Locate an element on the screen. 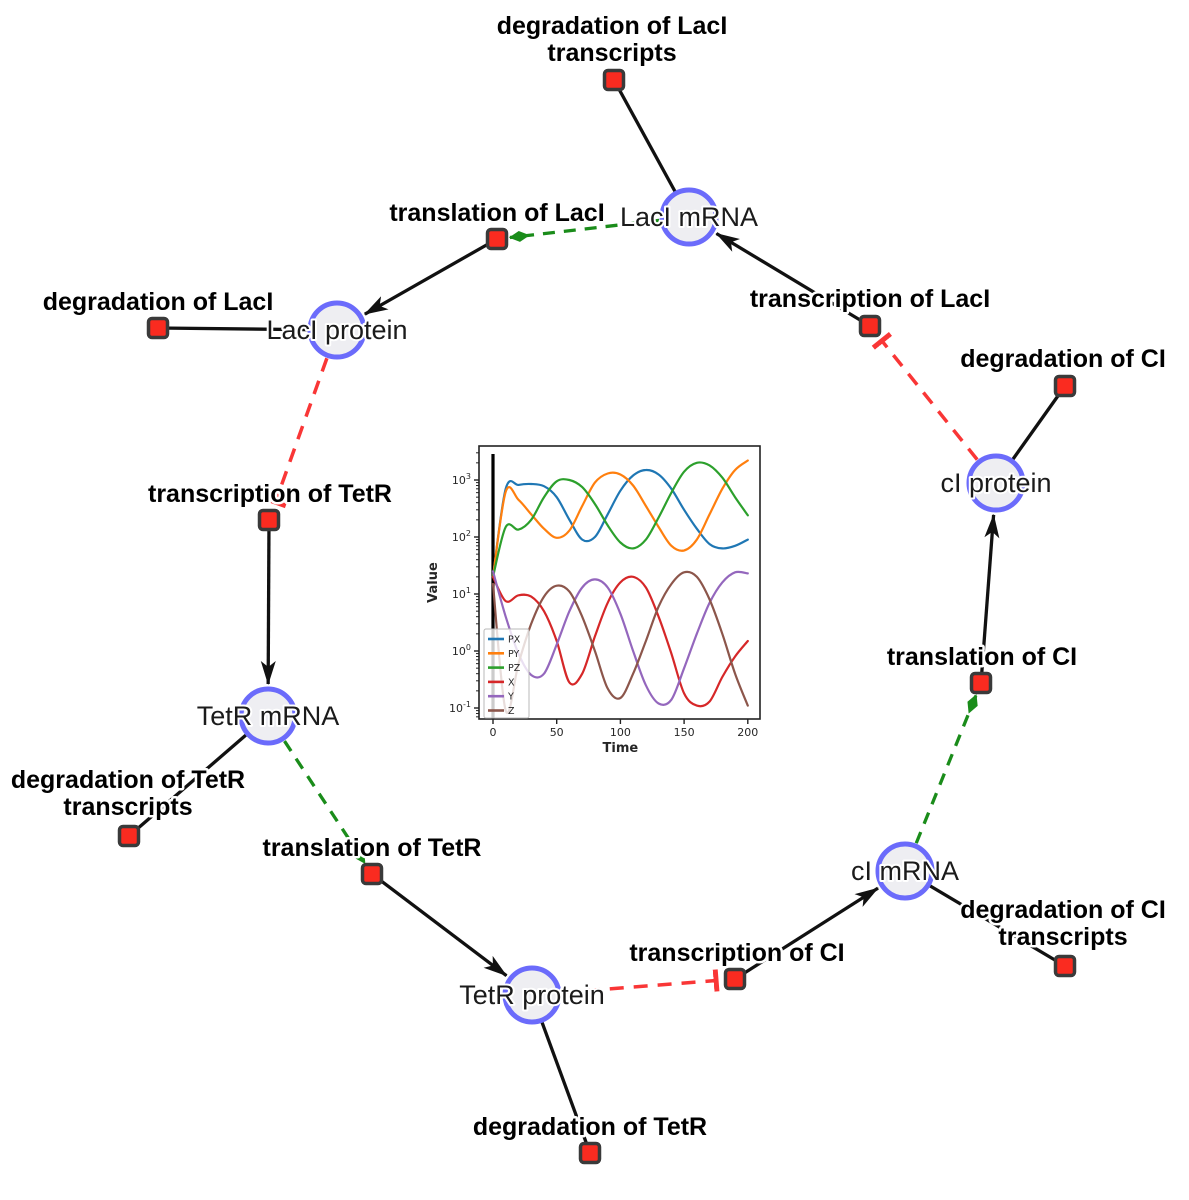 The width and height of the screenshot is (1189, 1200). series-line-PZ is located at coordinates (620, 519).